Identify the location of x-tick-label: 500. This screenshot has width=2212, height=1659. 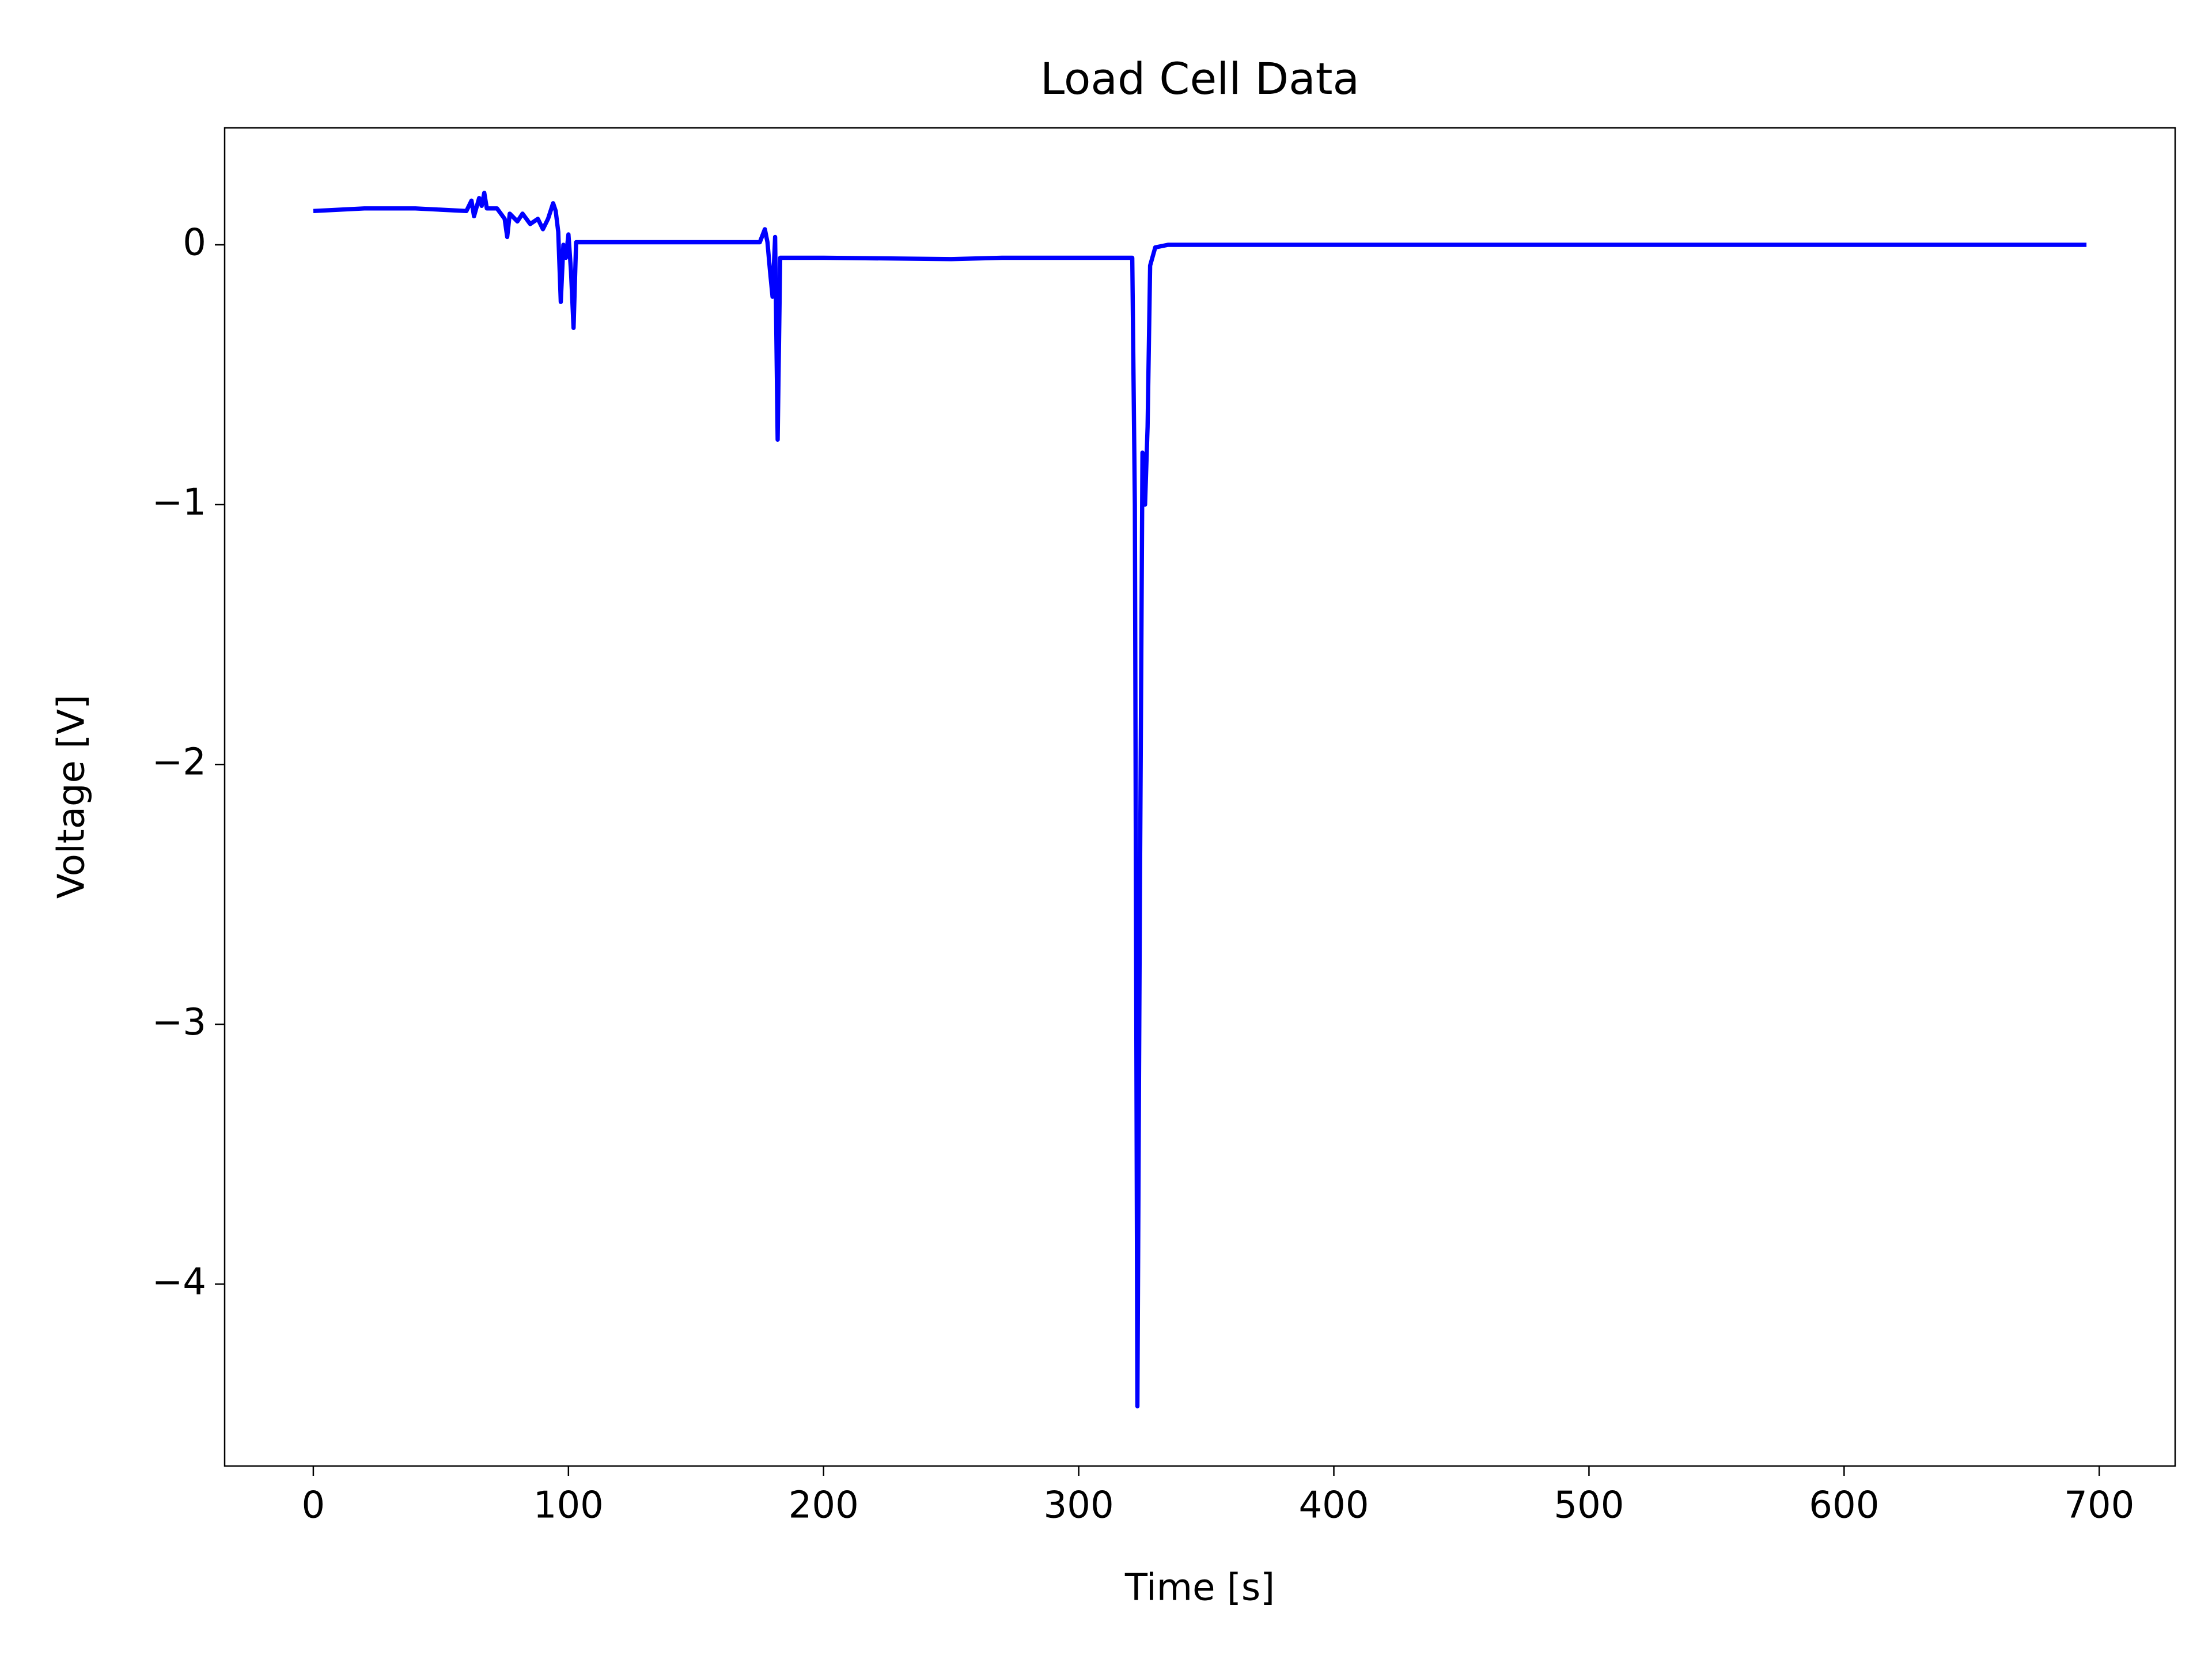
(1589, 1505).